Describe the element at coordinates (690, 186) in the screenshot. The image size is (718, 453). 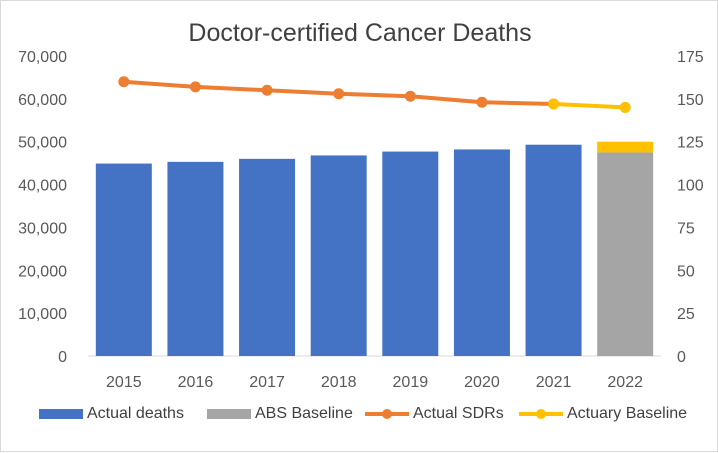
I see `y-right-tick-label: 100` at that location.